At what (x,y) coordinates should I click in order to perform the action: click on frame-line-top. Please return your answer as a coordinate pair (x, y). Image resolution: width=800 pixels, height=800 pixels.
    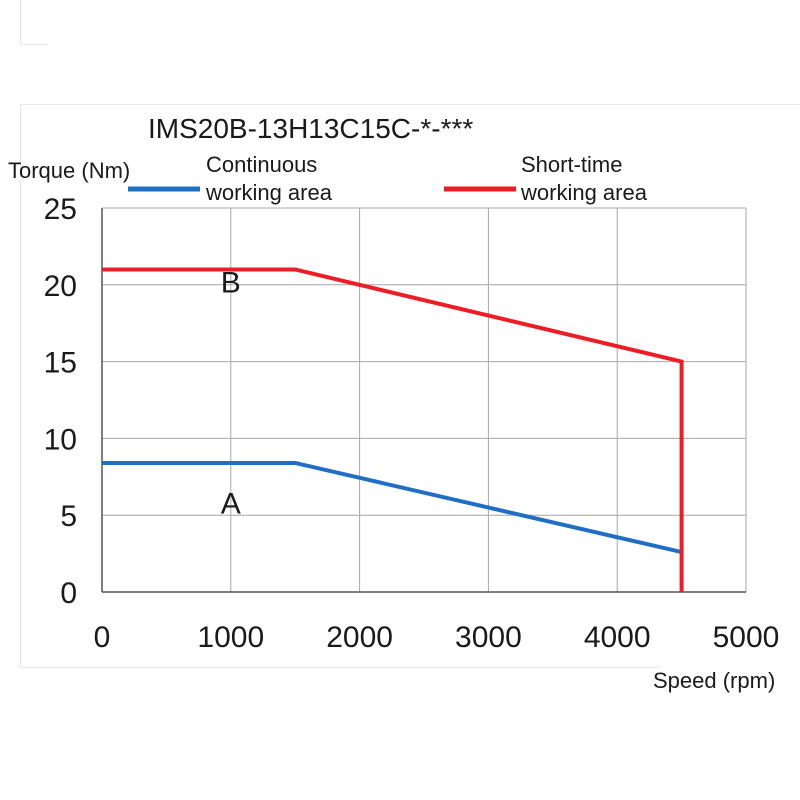
    Looking at the image, I should click on (410, 104).